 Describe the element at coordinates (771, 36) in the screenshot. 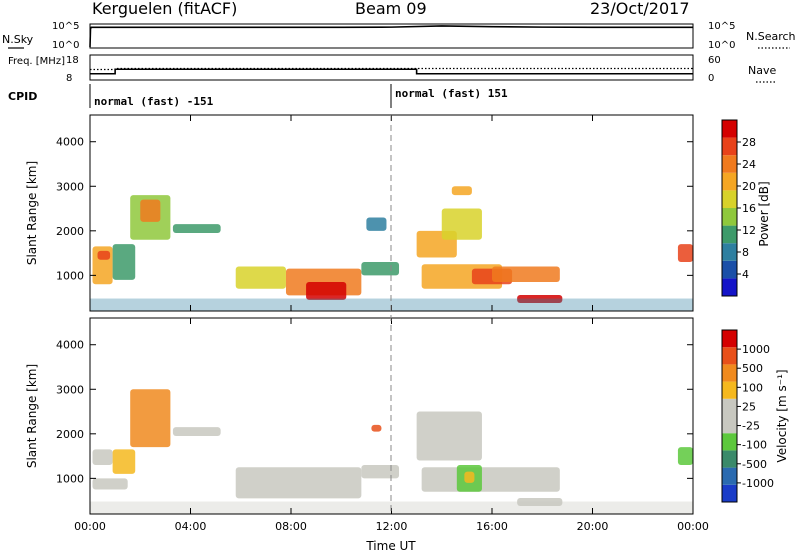

I see `nsearch-label: N.Search` at that location.